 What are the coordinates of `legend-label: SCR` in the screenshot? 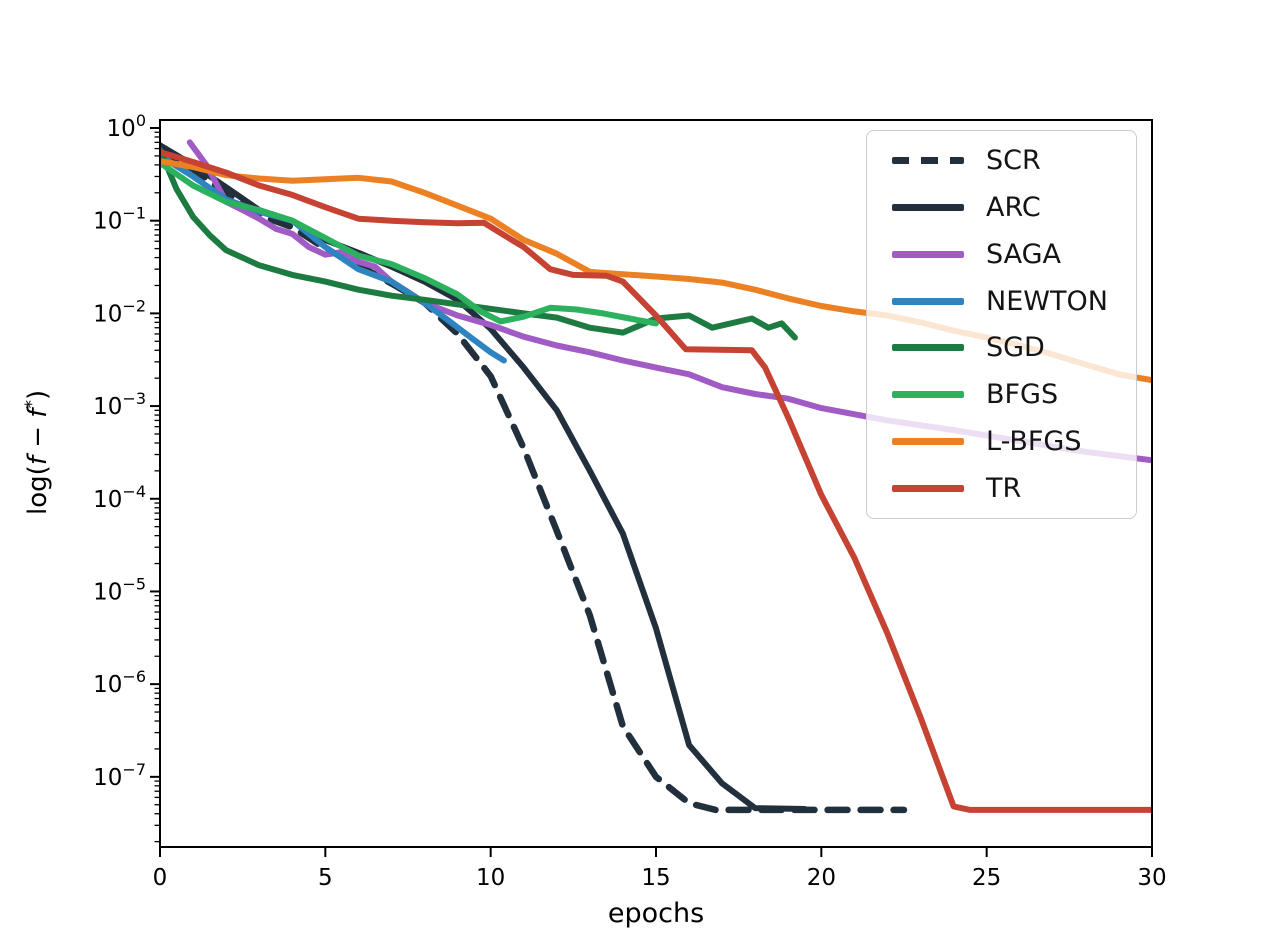 It's located at (1013, 160).